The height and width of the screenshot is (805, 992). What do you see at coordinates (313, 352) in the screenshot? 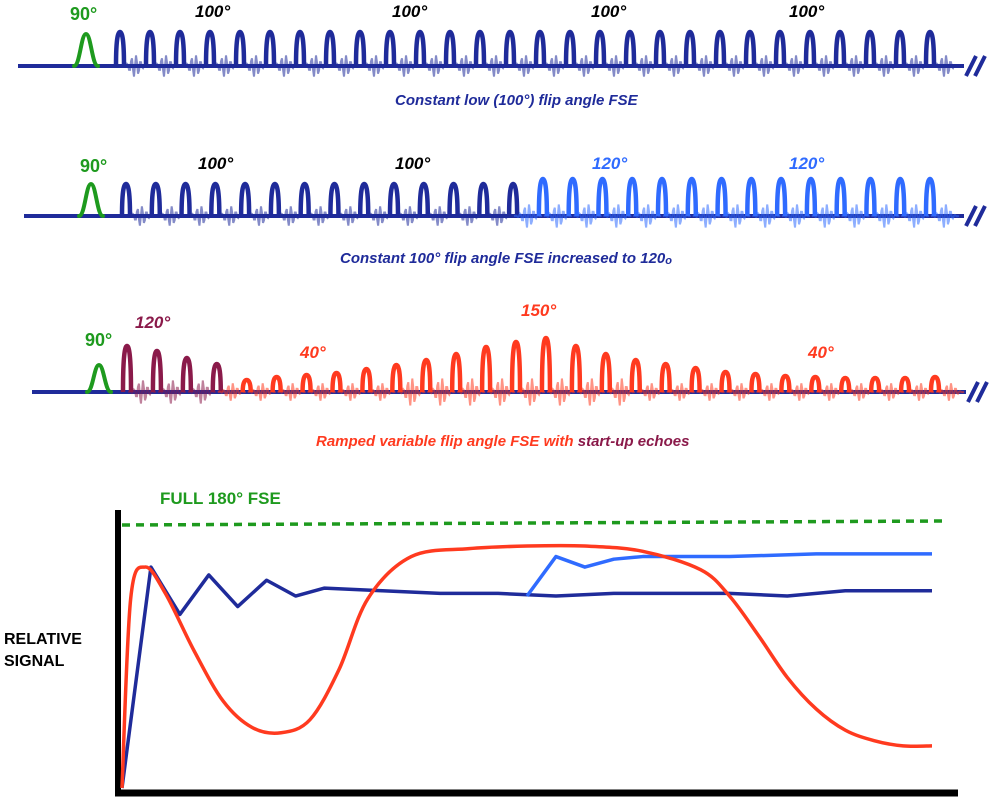
I see `seq3-angle-label-2: 40°` at bounding box center [313, 352].